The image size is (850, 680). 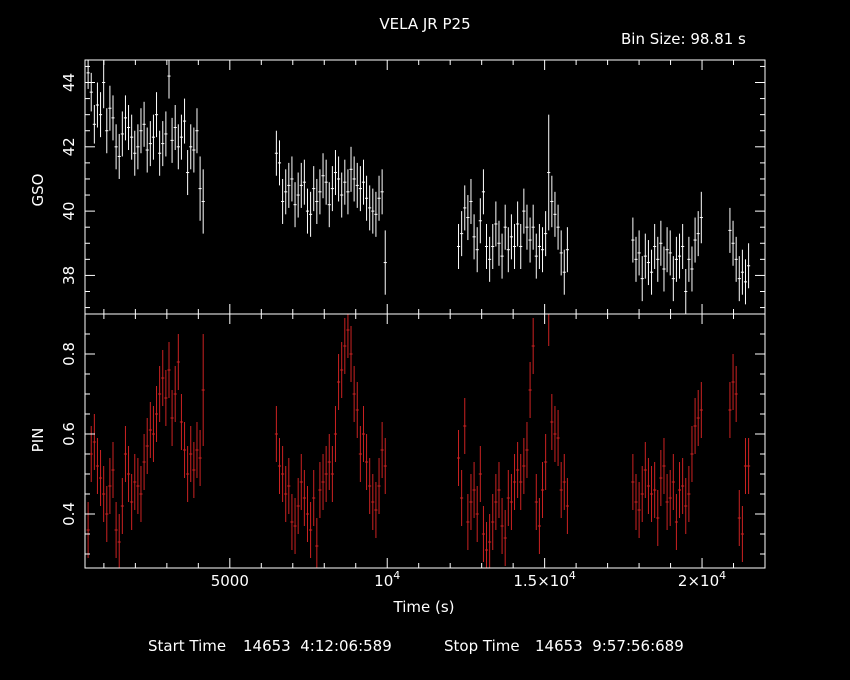 What do you see at coordinates (544, 579) in the screenshot?
I see `xtick-label-2: 1.5×104` at bounding box center [544, 579].